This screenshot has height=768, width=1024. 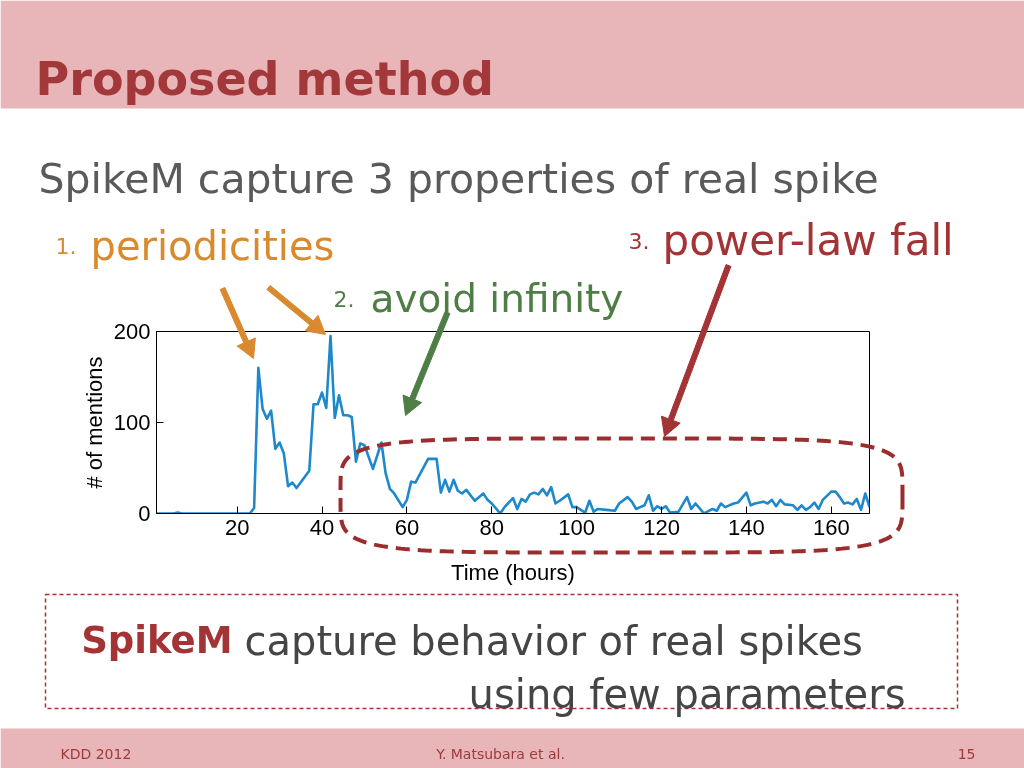 I want to click on y-tick-label: 0, so click(x=144, y=513).